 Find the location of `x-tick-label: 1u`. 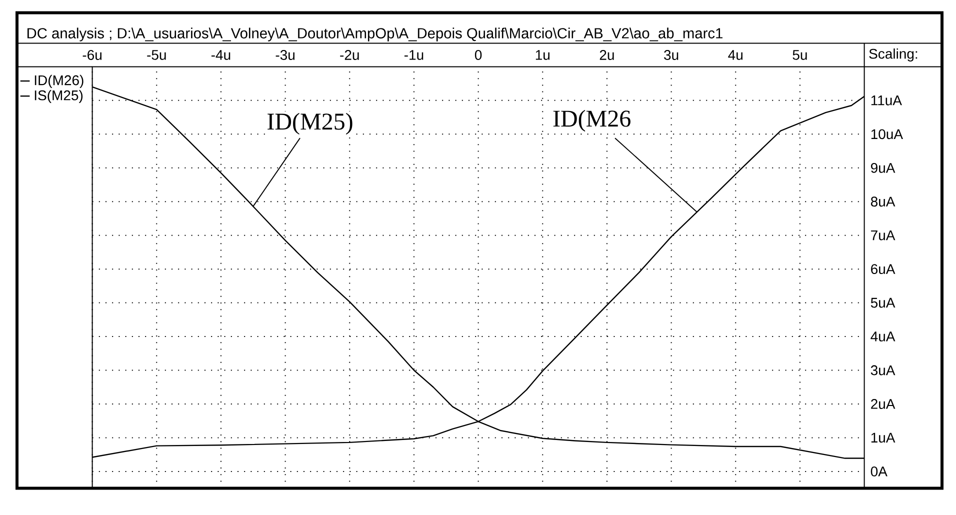

x-tick-label: 1u is located at coordinates (543, 55).